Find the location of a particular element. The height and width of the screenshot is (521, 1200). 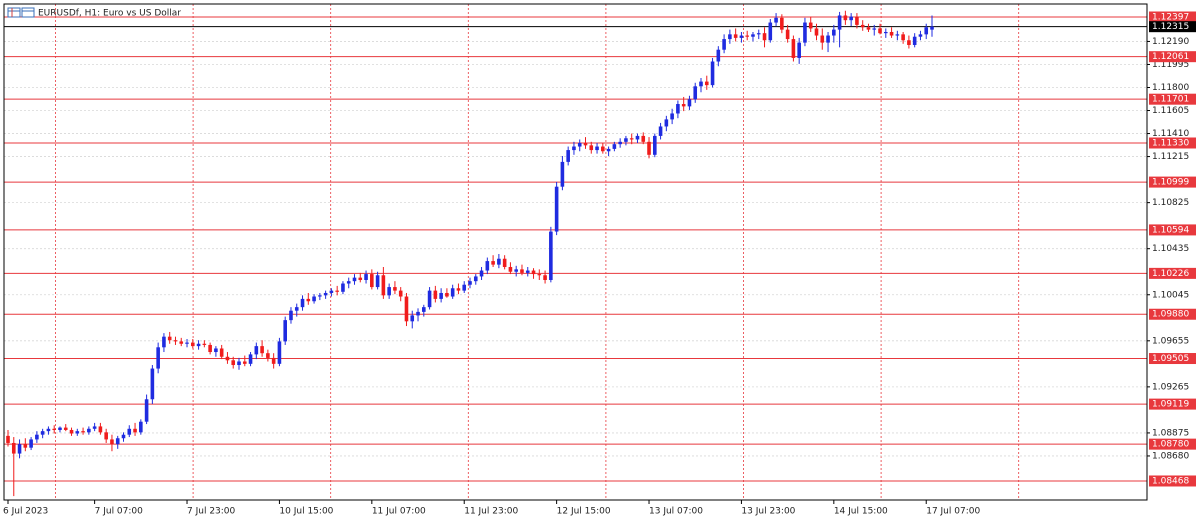

current-price-label: 1.12315 is located at coordinates (1170, 27).